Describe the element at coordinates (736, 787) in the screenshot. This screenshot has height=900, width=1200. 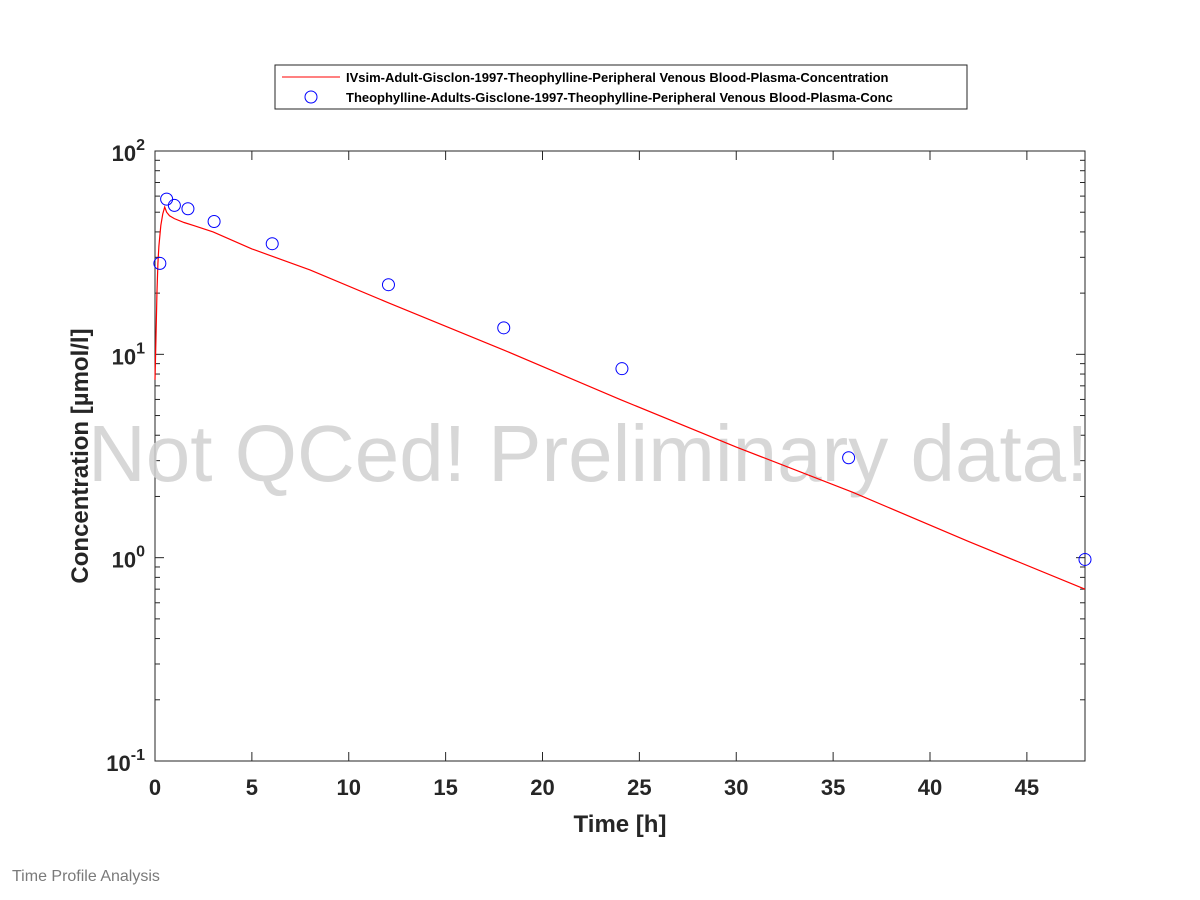
I see `x-tick-label: 30` at that location.